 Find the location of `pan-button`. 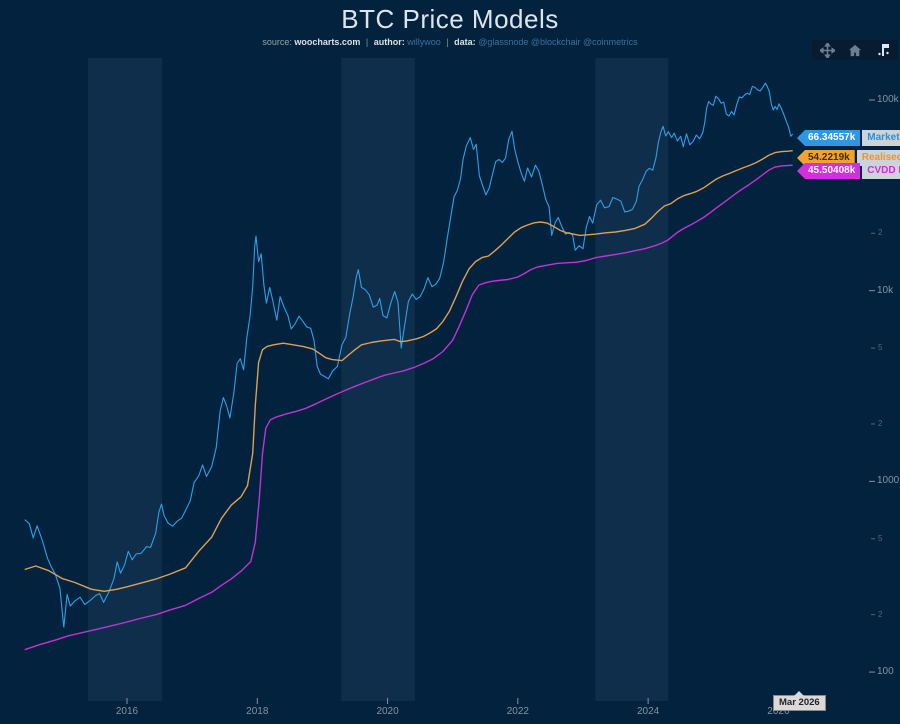

pan-button is located at coordinates (827, 50).